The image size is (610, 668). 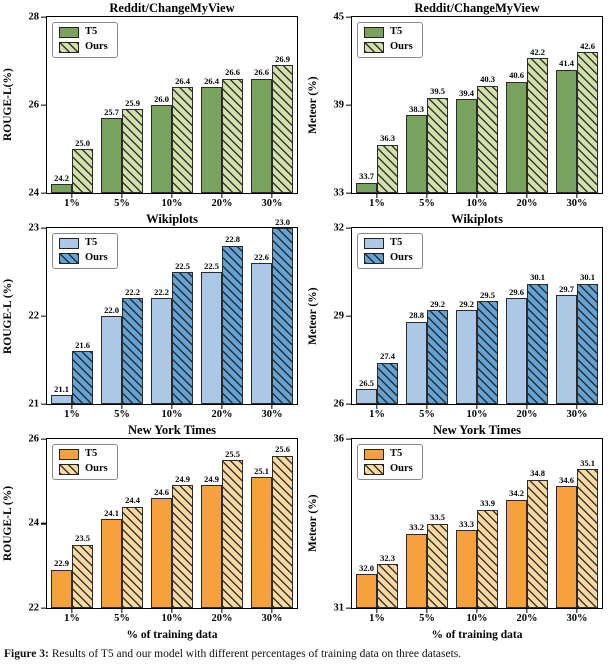 I want to click on y-tick-label: 32, so click(x=339, y=227).